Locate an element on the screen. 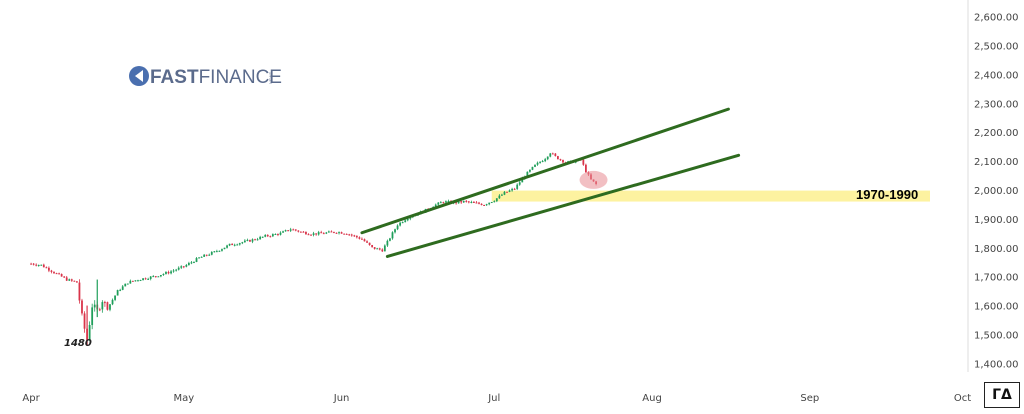 This screenshot has height=414, width=1024. logo-arrow-icon is located at coordinates (139, 76).